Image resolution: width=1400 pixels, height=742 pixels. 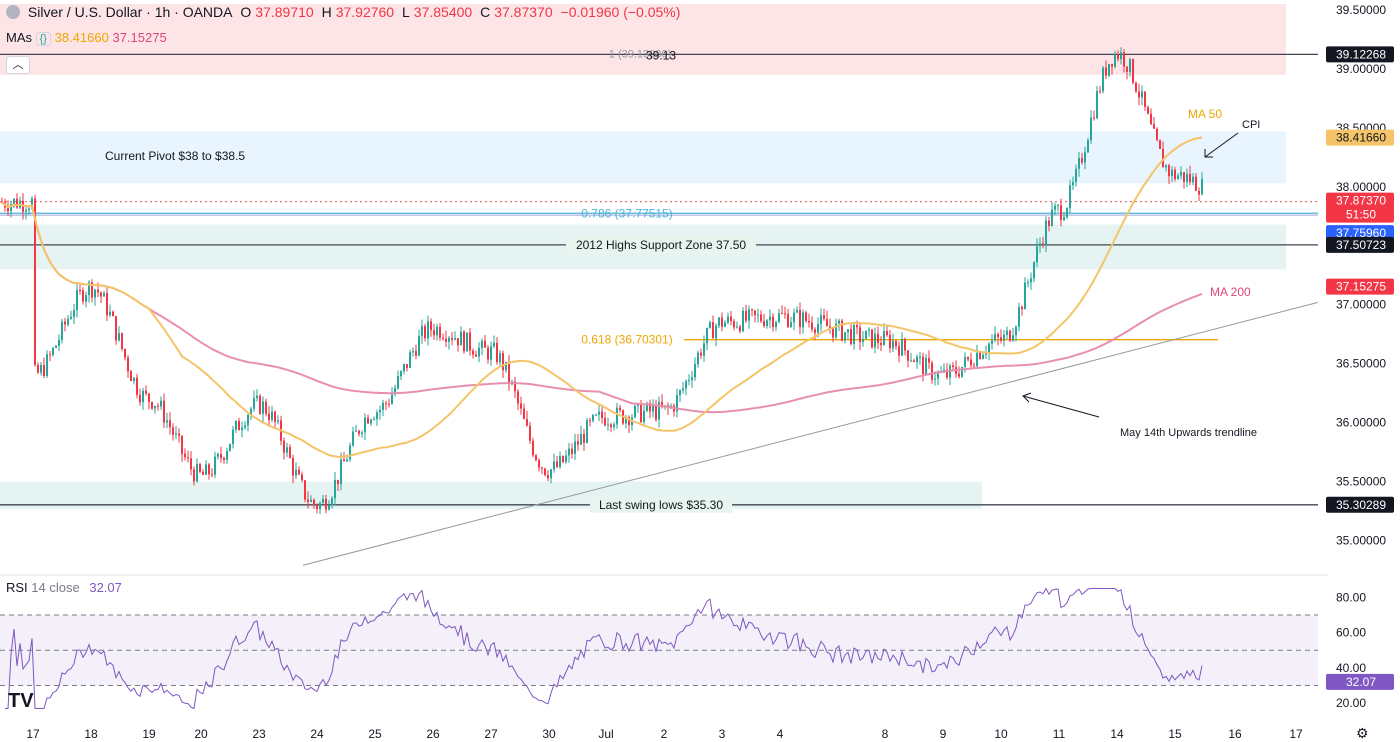 I want to click on x-tick-label: 14, so click(x=1117, y=734).